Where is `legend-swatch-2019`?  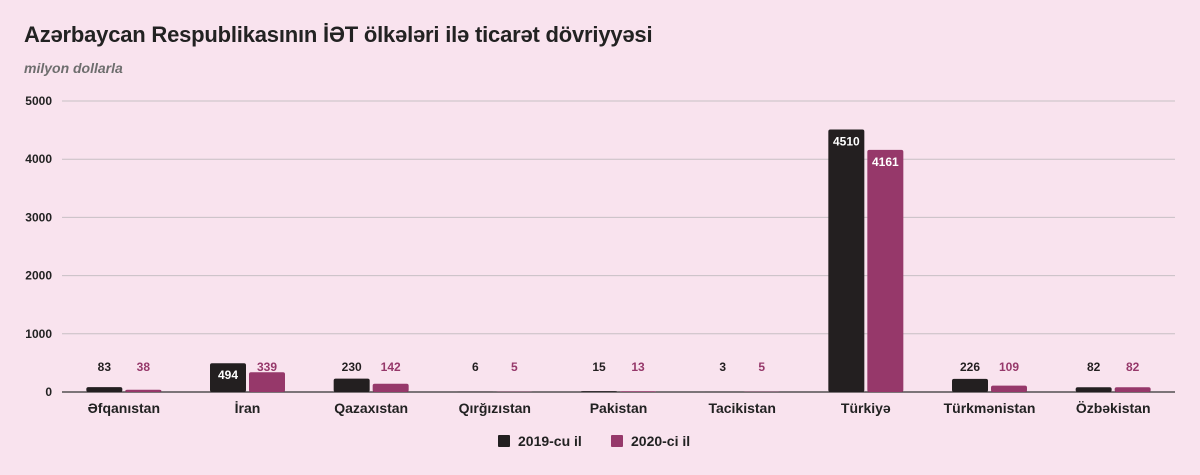 legend-swatch-2019 is located at coordinates (504, 441).